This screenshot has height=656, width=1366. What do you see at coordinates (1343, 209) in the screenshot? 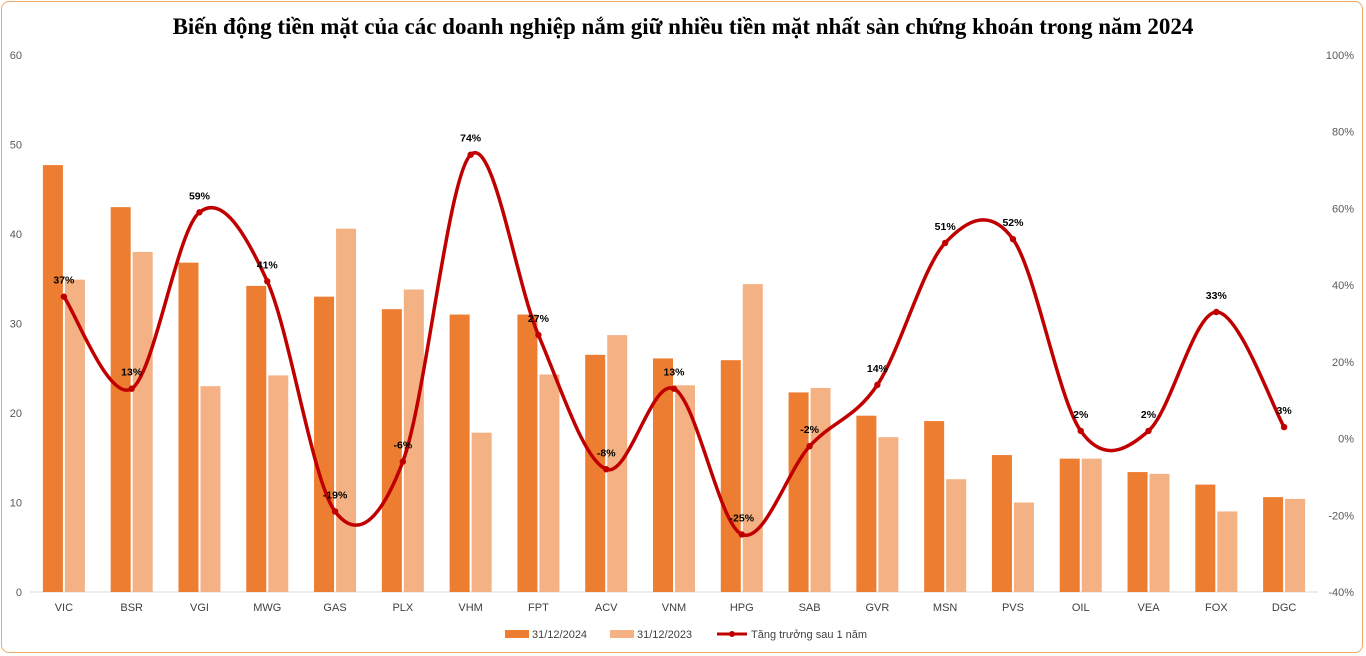
I see `y-right-tick-label: 60%` at bounding box center [1343, 209].